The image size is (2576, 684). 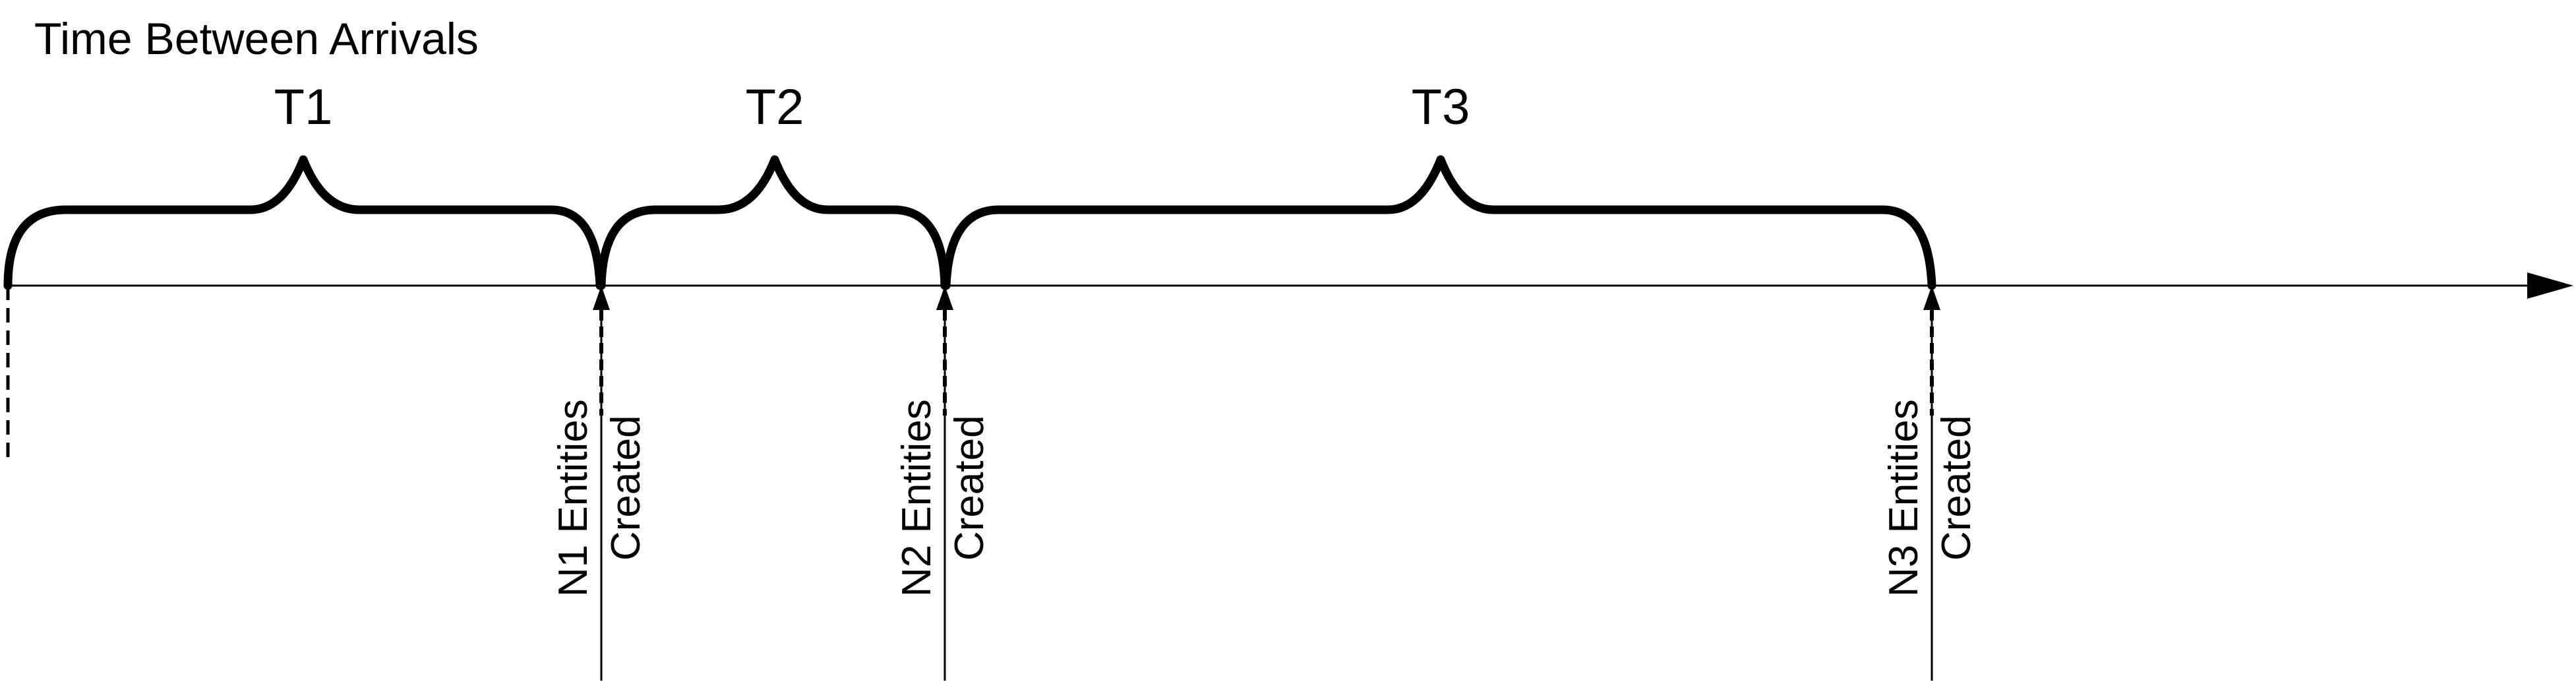 What do you see at coordinates (943, 483) in the screenshot?
I see `event-marker-n2: N2 Entities Created` at bounding box center [943, 483].